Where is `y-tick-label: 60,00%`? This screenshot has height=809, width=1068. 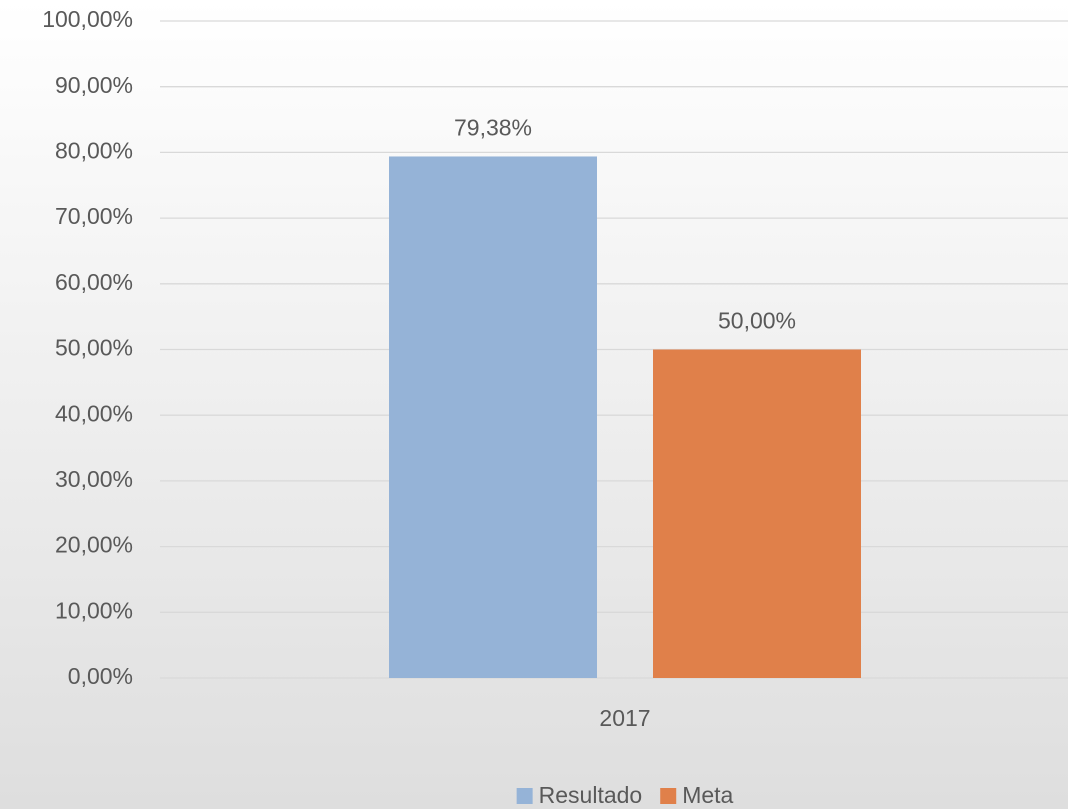 y-tick-label: 60,00% is located at coordinates (94, 282).